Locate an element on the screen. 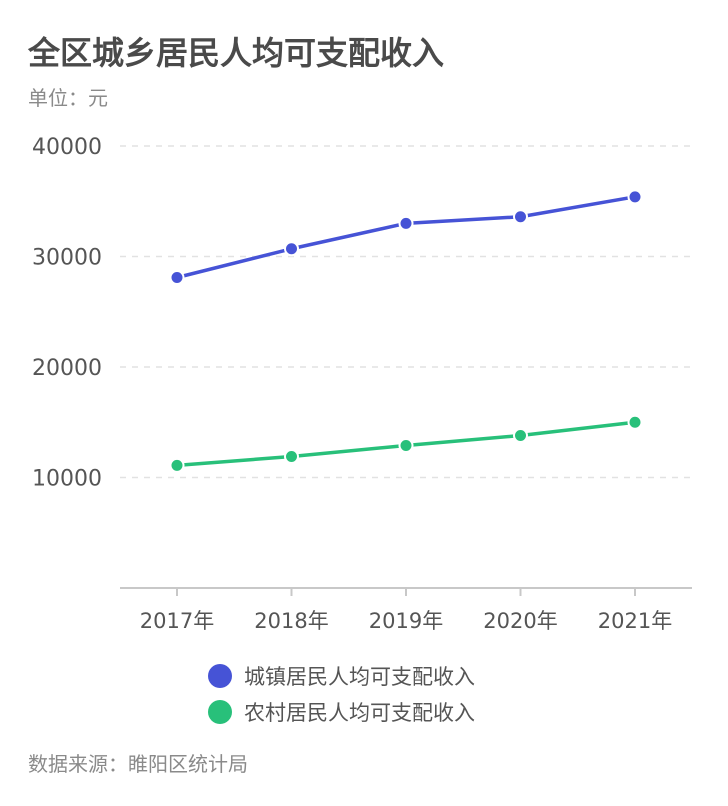 This screenshot has height=806, width=728. legend: 城镇居民人均可支配收入 农村居民人均可支配收入 is located at coordinates (341, 694).